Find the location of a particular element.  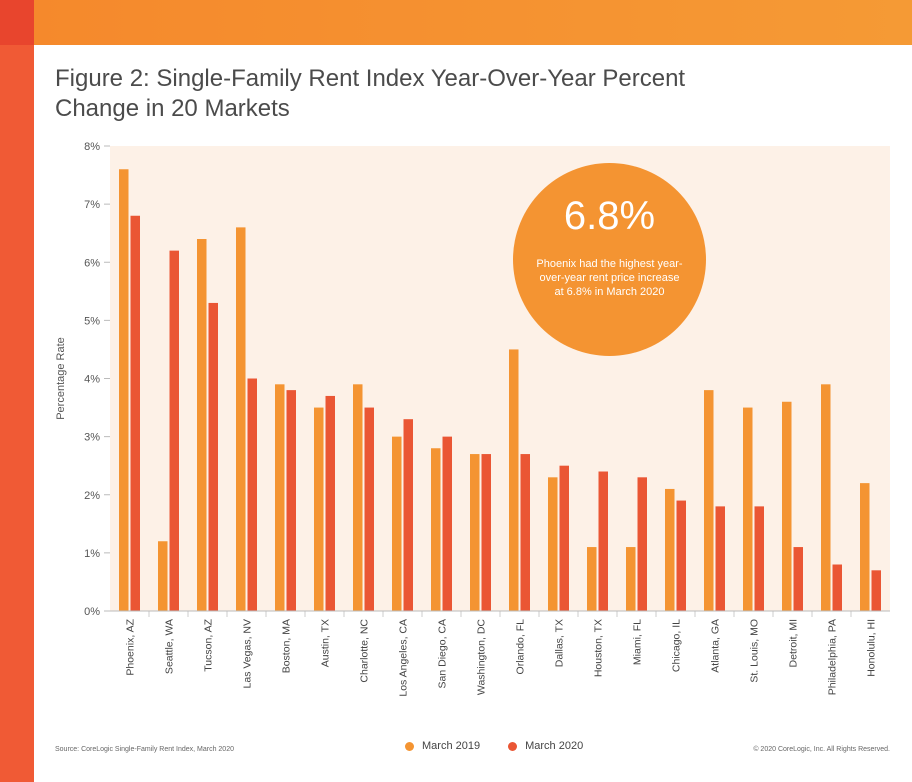

y-tick-label: 8% is located at coordinates (92, 147).